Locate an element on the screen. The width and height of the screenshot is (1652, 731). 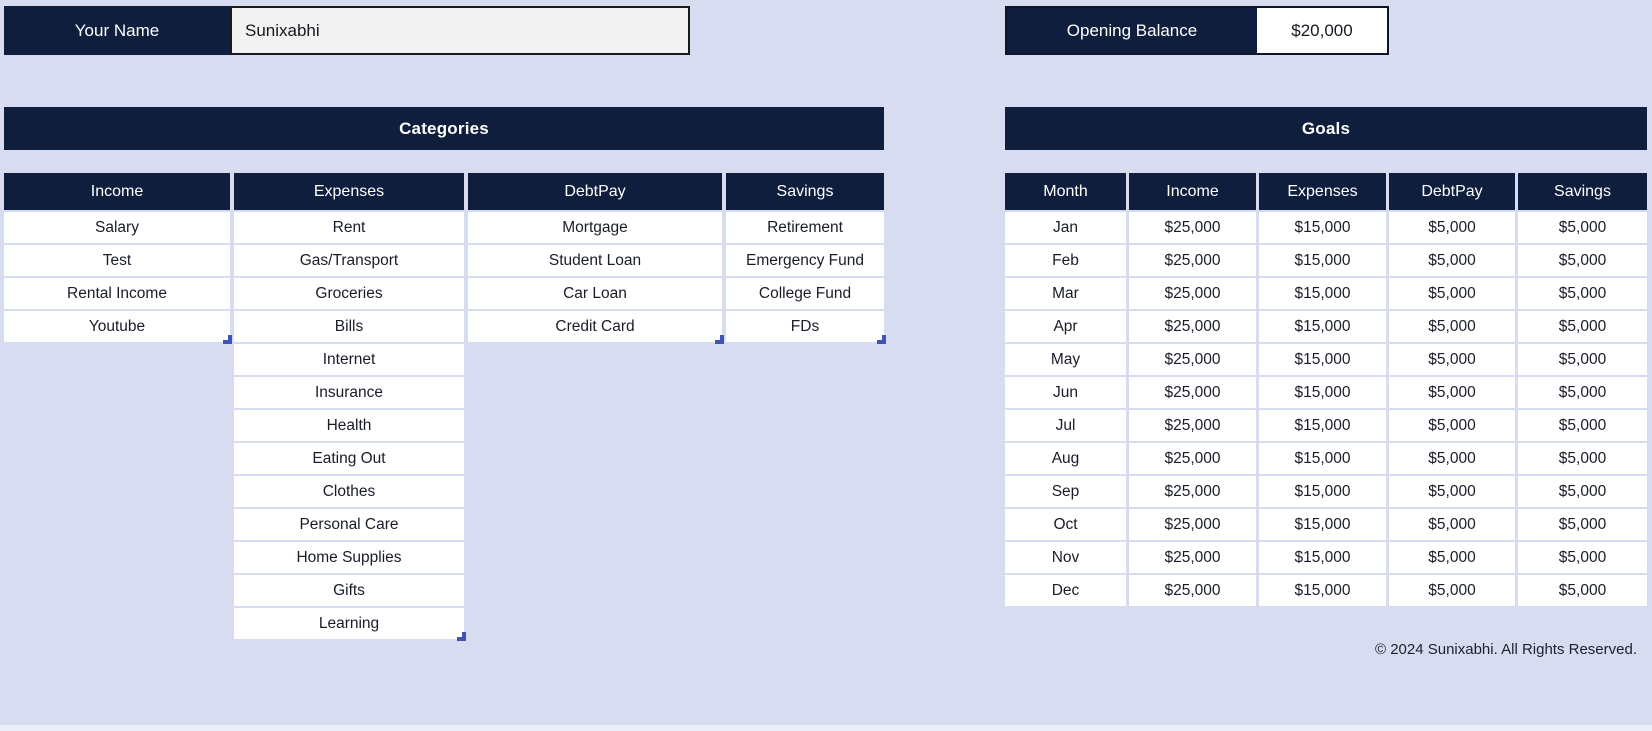
goals-header-savings: Savings is located at coordinates (1582, 191).